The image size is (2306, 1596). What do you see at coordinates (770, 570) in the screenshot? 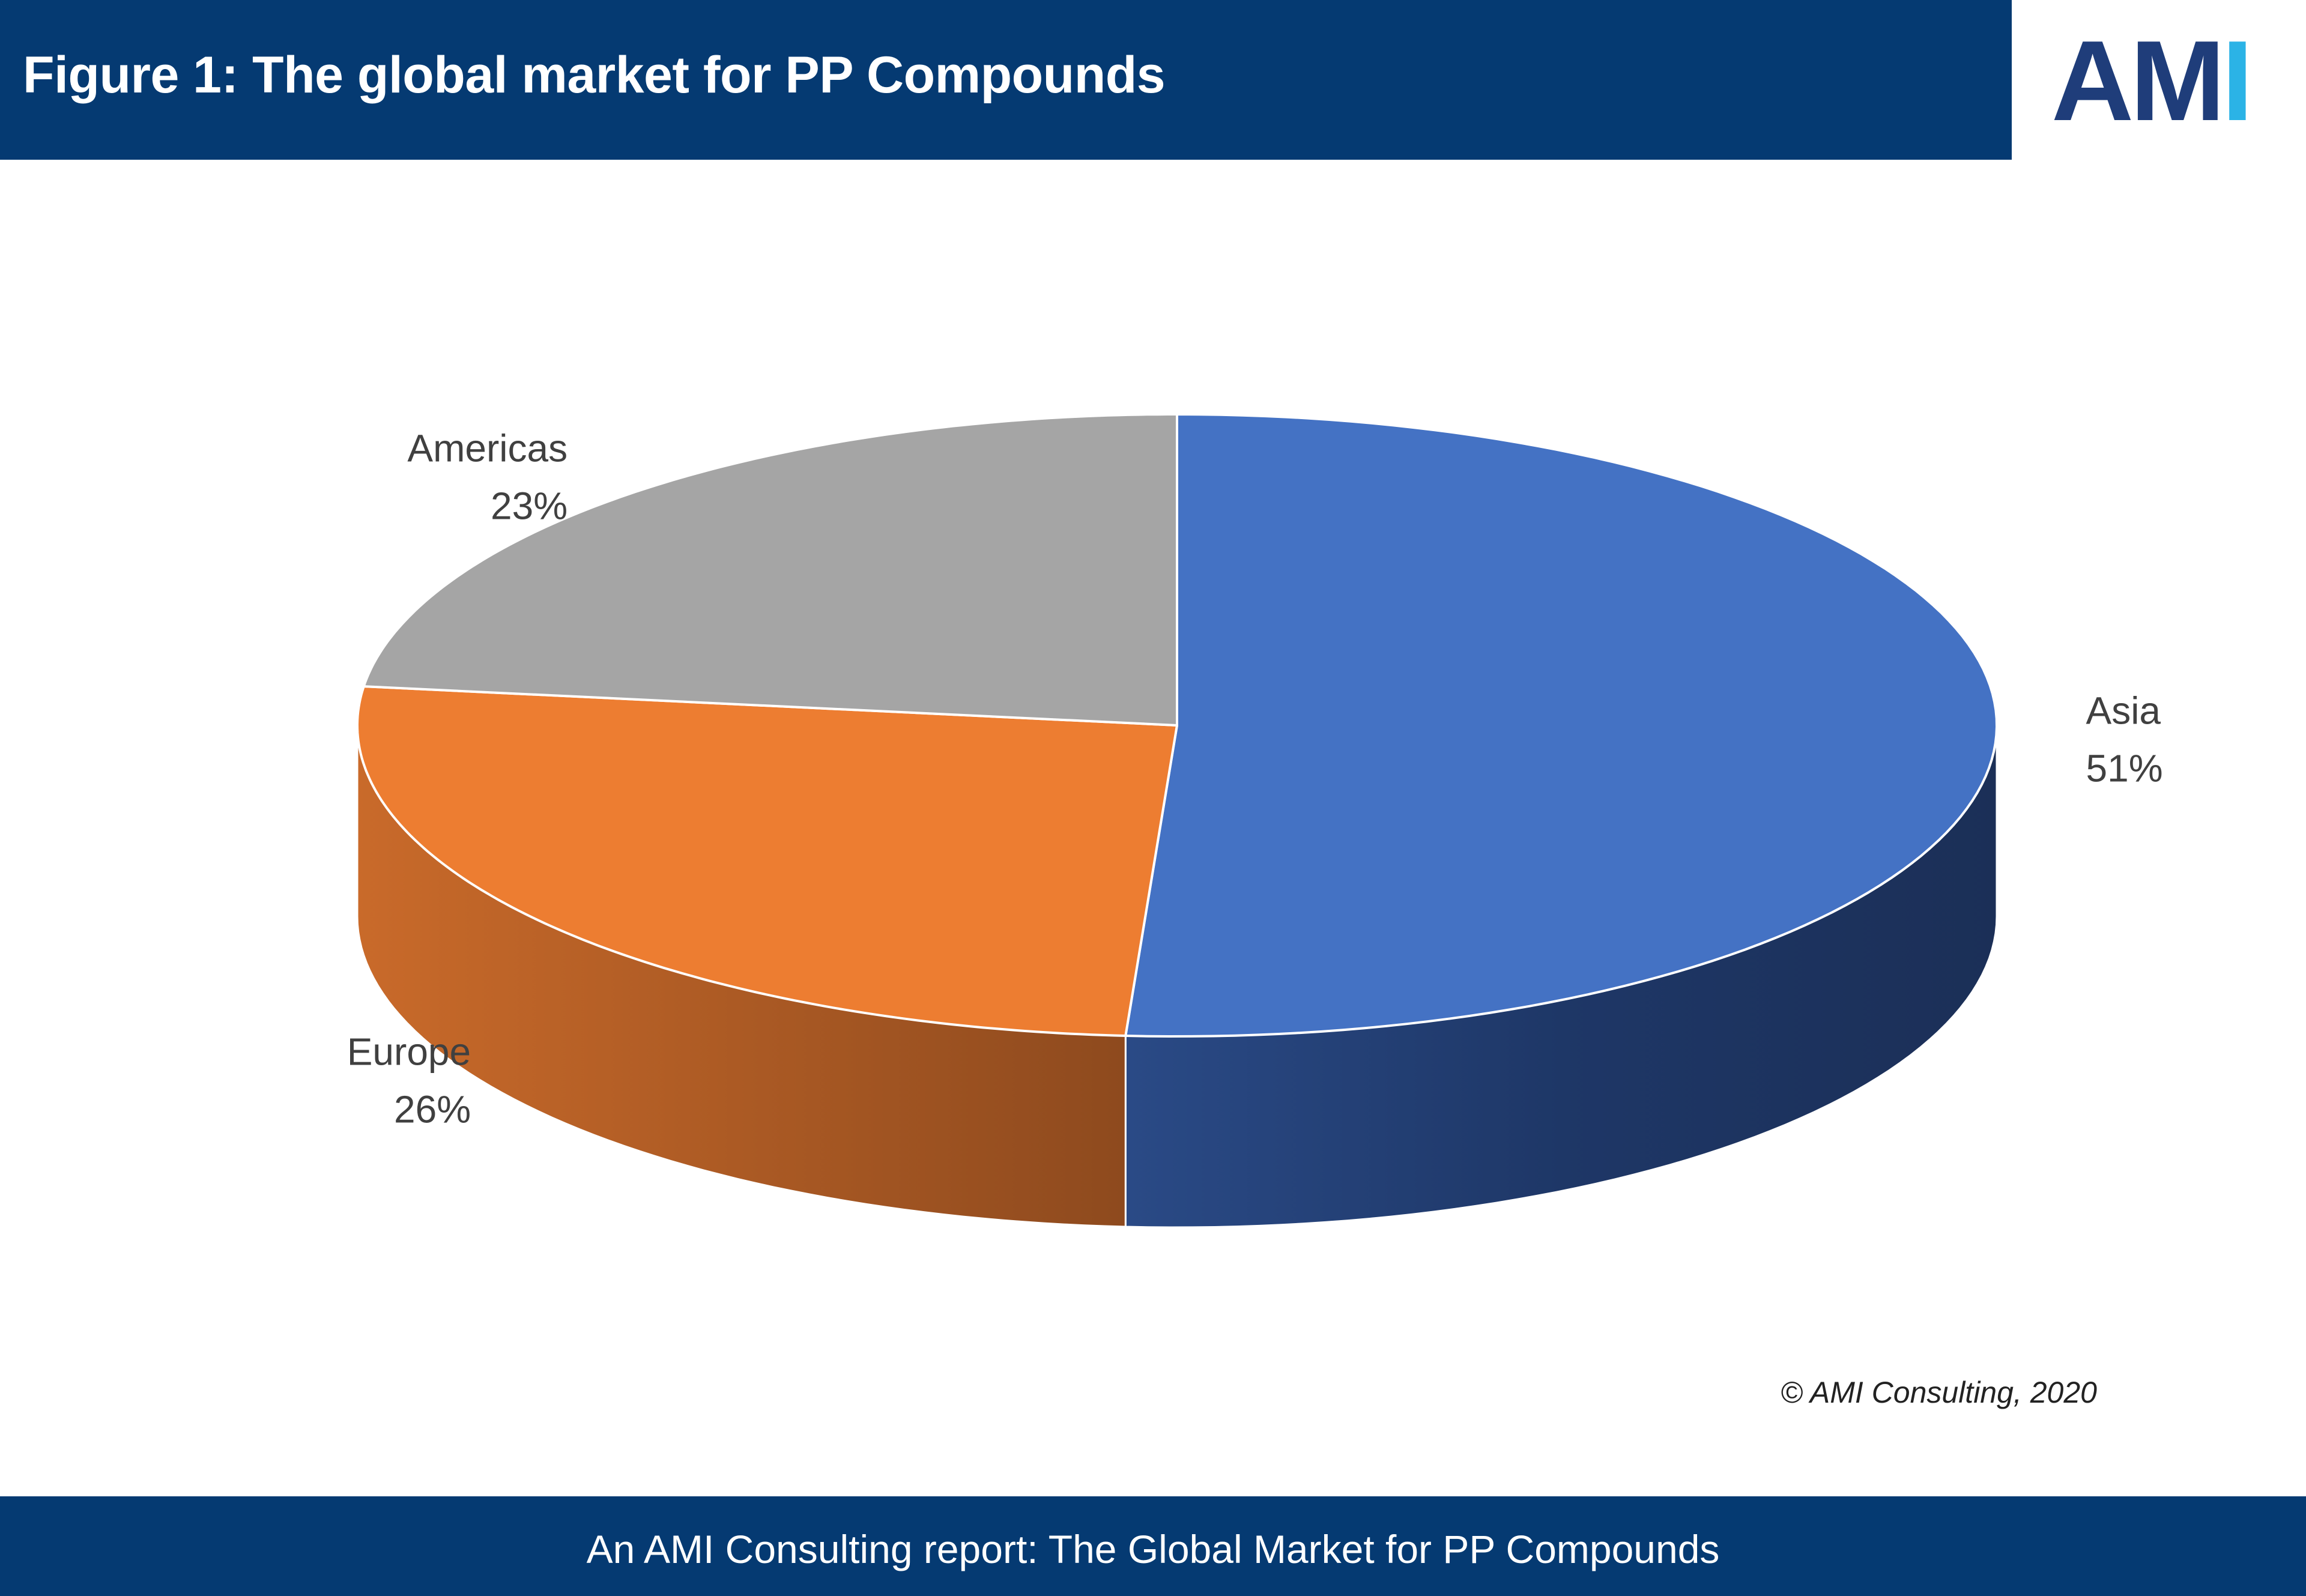
I see `pie-slice-americas` at bounding box center [770, 570].